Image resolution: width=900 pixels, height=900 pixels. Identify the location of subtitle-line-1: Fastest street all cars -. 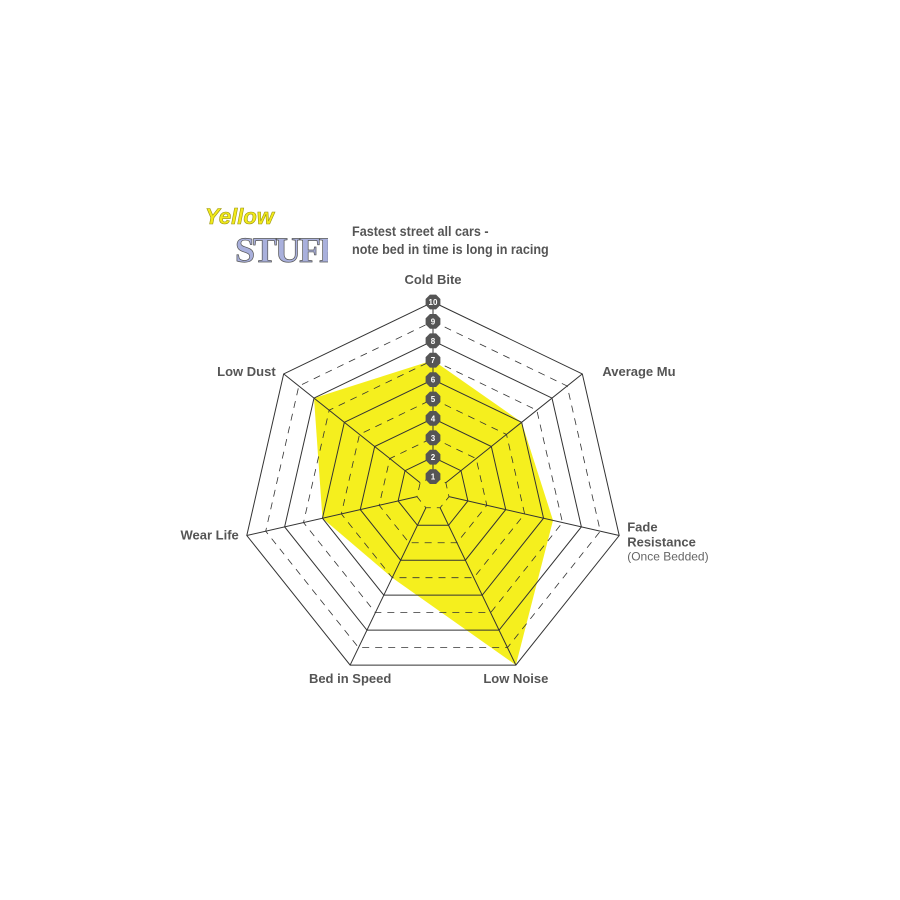
(420, 231).